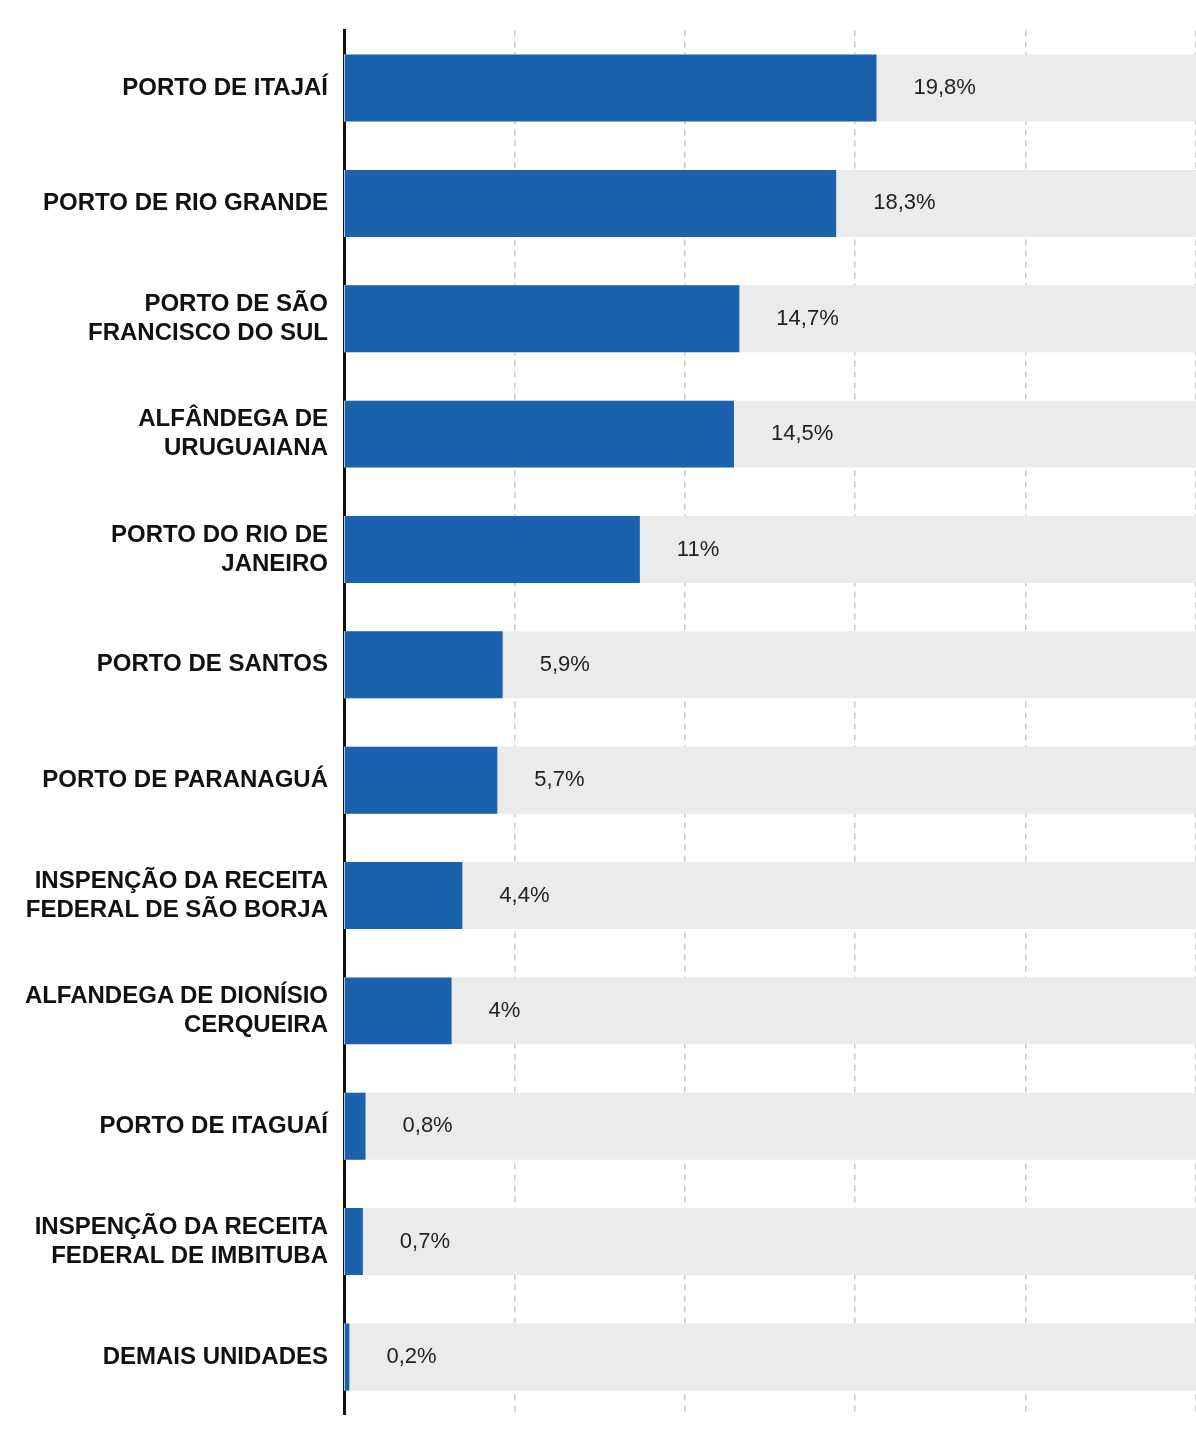  What do you see at coordinates (220, 547) in the screenshot?
I see `y-tick-label: PORTO DO RIO DE JANEIRO` at bounding box center [220, 547].